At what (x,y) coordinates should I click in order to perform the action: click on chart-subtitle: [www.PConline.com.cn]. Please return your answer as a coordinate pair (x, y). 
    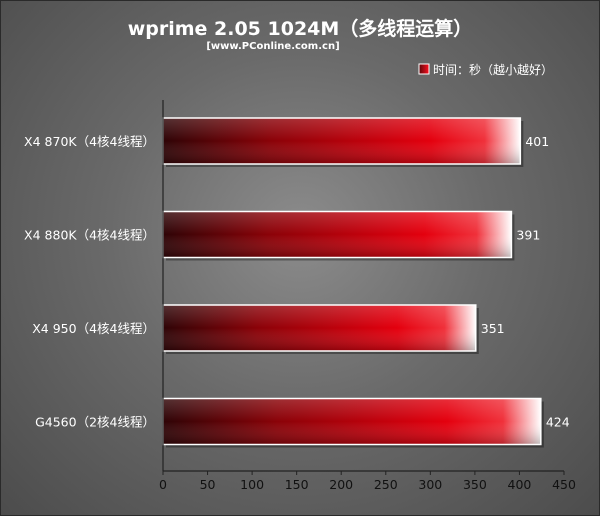
    Looking at the image, I should click on (272, 46).